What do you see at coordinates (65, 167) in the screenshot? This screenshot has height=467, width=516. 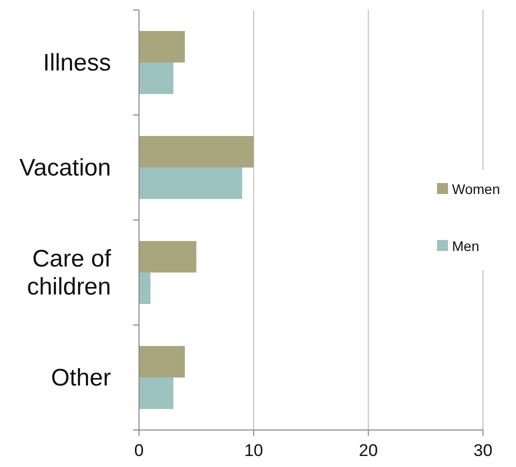 I see `y-tick-label: Vacation` at bounding box center [65, 167].